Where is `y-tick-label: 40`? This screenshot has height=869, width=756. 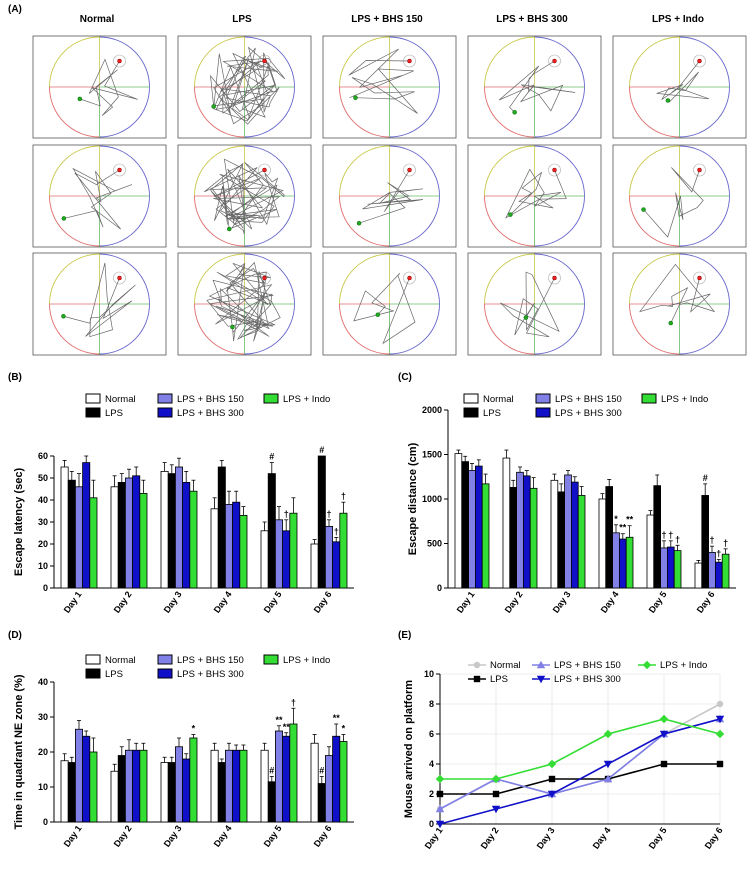
y-tick-label: 40 is located at coordinates (43, 682).